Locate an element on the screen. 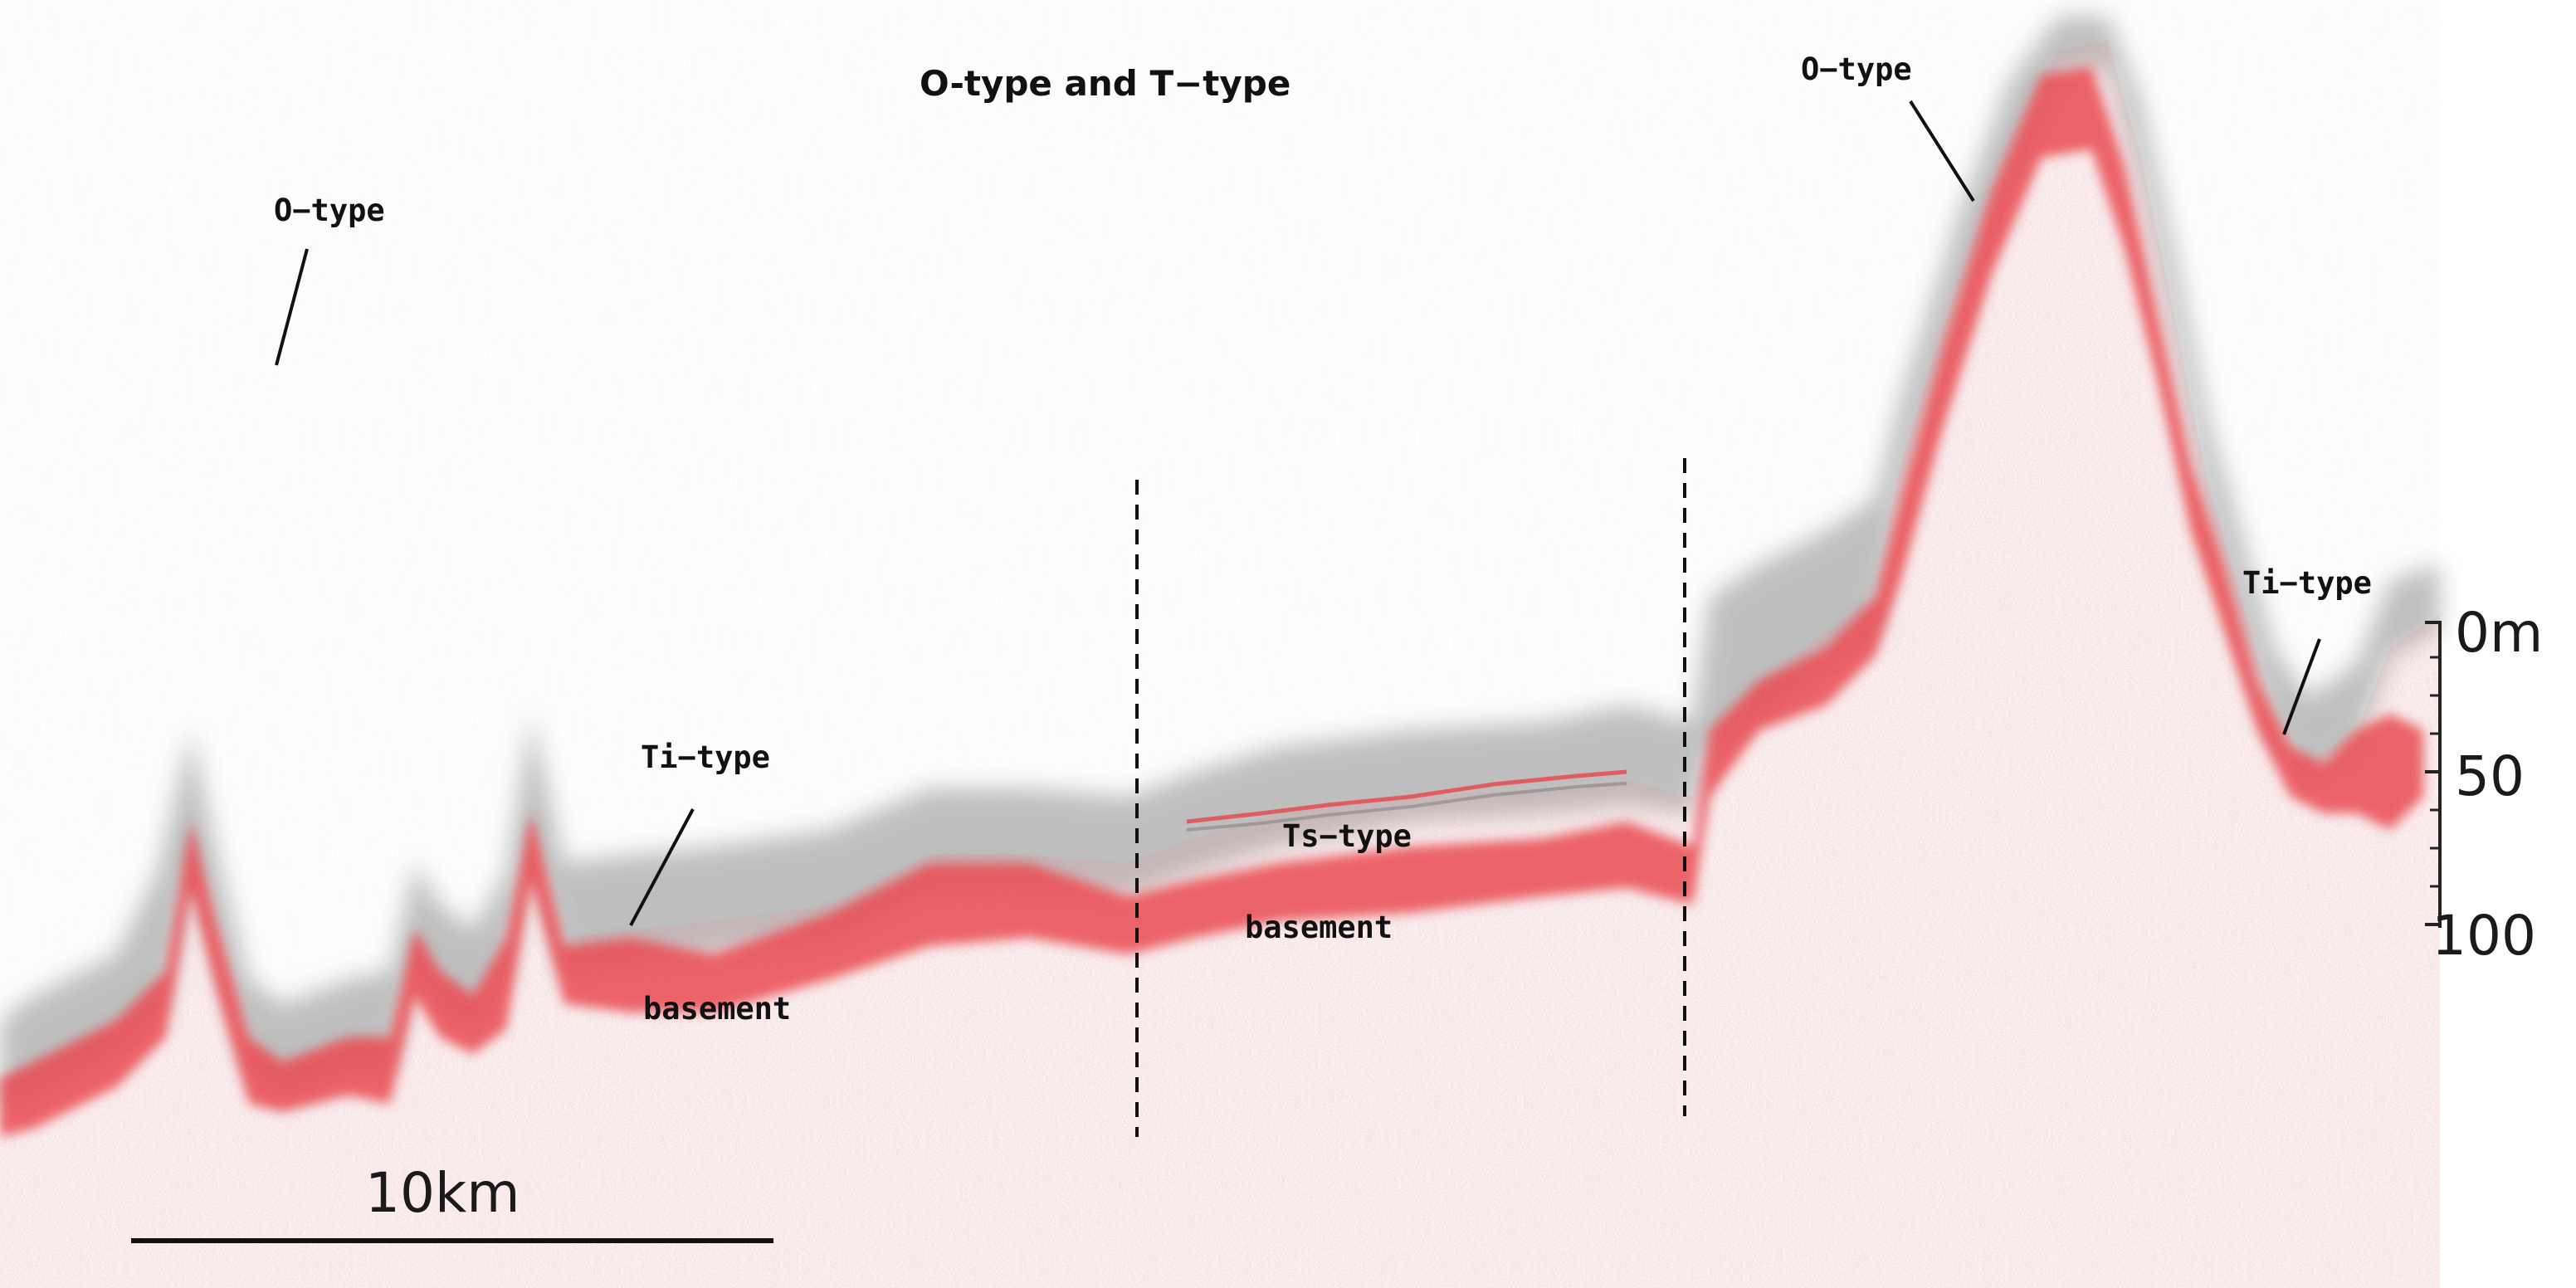 The width and height of the screenshot is (2576, 1288). depth-label-50: 50 is located at coordinates (2490, 776).